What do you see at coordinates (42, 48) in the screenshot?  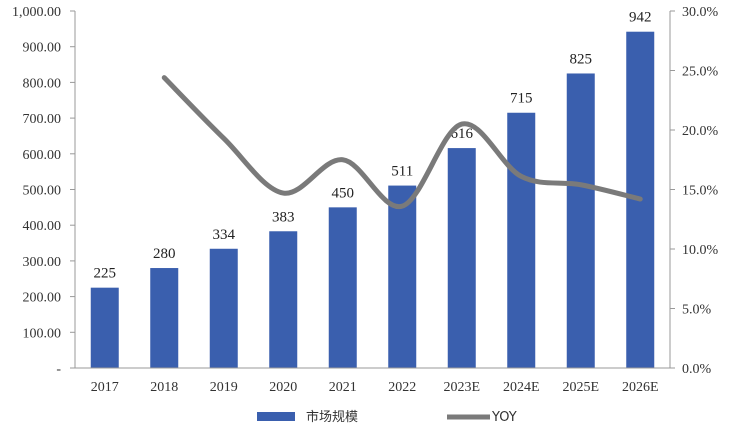 I see `left-tick-label: 900.00` at bounding box center [42, 48].